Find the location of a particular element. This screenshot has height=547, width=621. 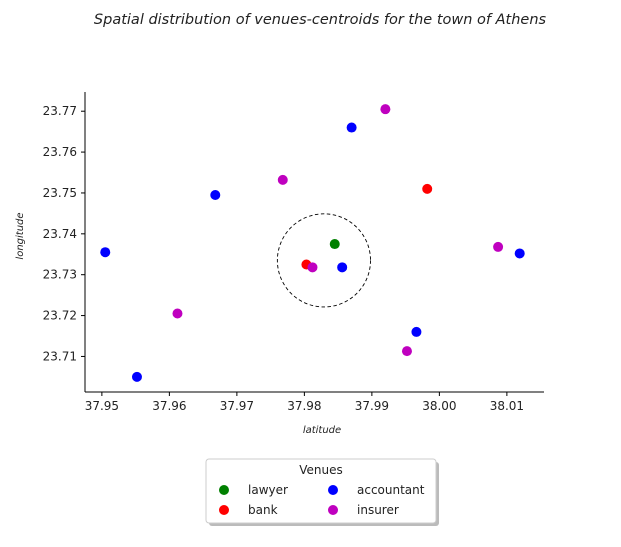

legend-items: lawyer accountant bank insurer is located at coordinates (322, 500).